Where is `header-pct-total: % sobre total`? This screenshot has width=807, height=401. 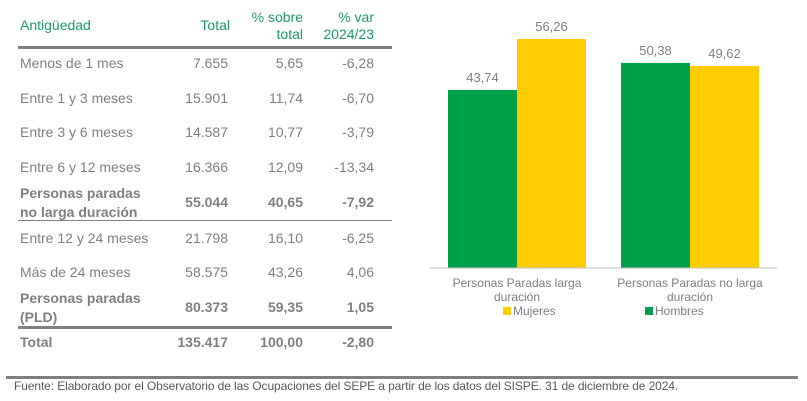
header-pct-total: % sobre total is located at coordinates (277, 26).